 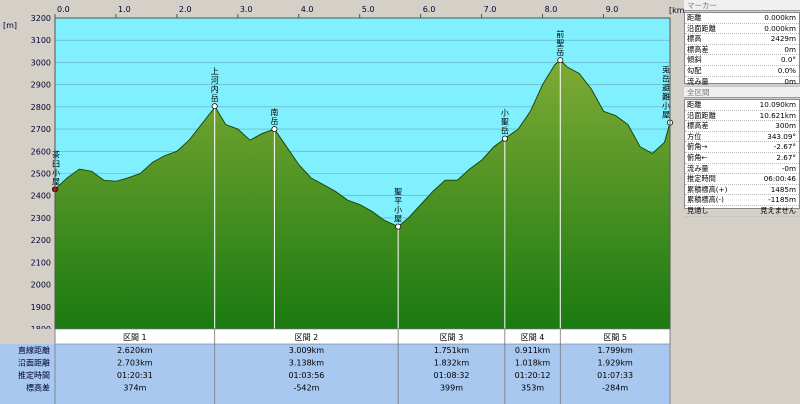 I want to click on x-tick-label: 5.0, so click(x=368, y=9).